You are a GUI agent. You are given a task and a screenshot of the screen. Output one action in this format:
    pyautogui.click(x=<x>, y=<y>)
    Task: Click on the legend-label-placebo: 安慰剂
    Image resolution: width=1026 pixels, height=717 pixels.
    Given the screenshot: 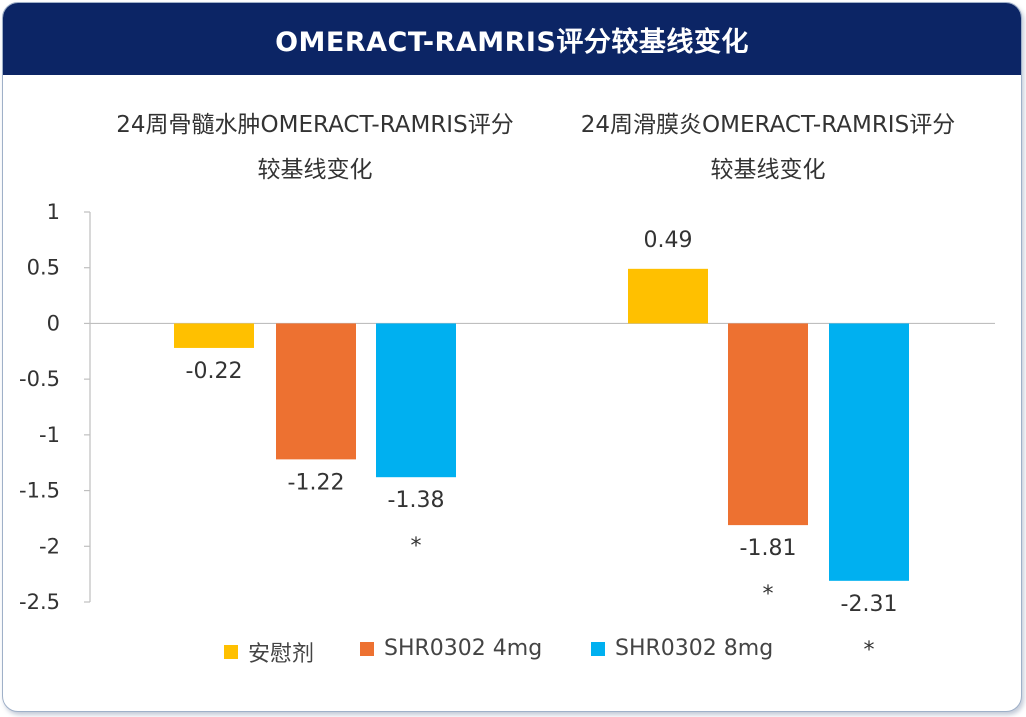 What is the action you would take?
    pyautogui.click(x=281, y=654)
    